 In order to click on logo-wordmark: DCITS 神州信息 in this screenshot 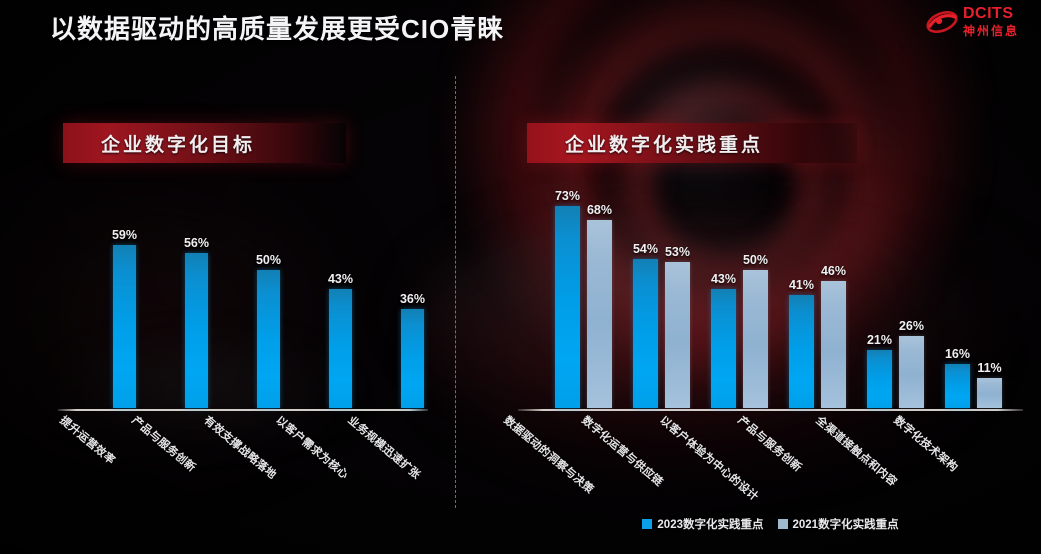, I will do `click(990, 21)`.